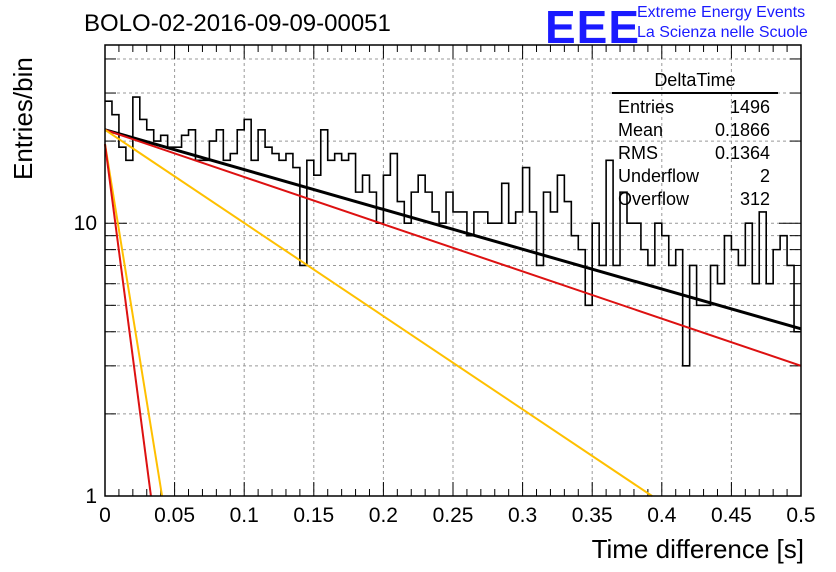 The image size is (836, 572). What do you see at coordinates (695, 107) in the screenshot?
I see `stats-row-entries: Entries 1496` at bounding box center [695, 107].